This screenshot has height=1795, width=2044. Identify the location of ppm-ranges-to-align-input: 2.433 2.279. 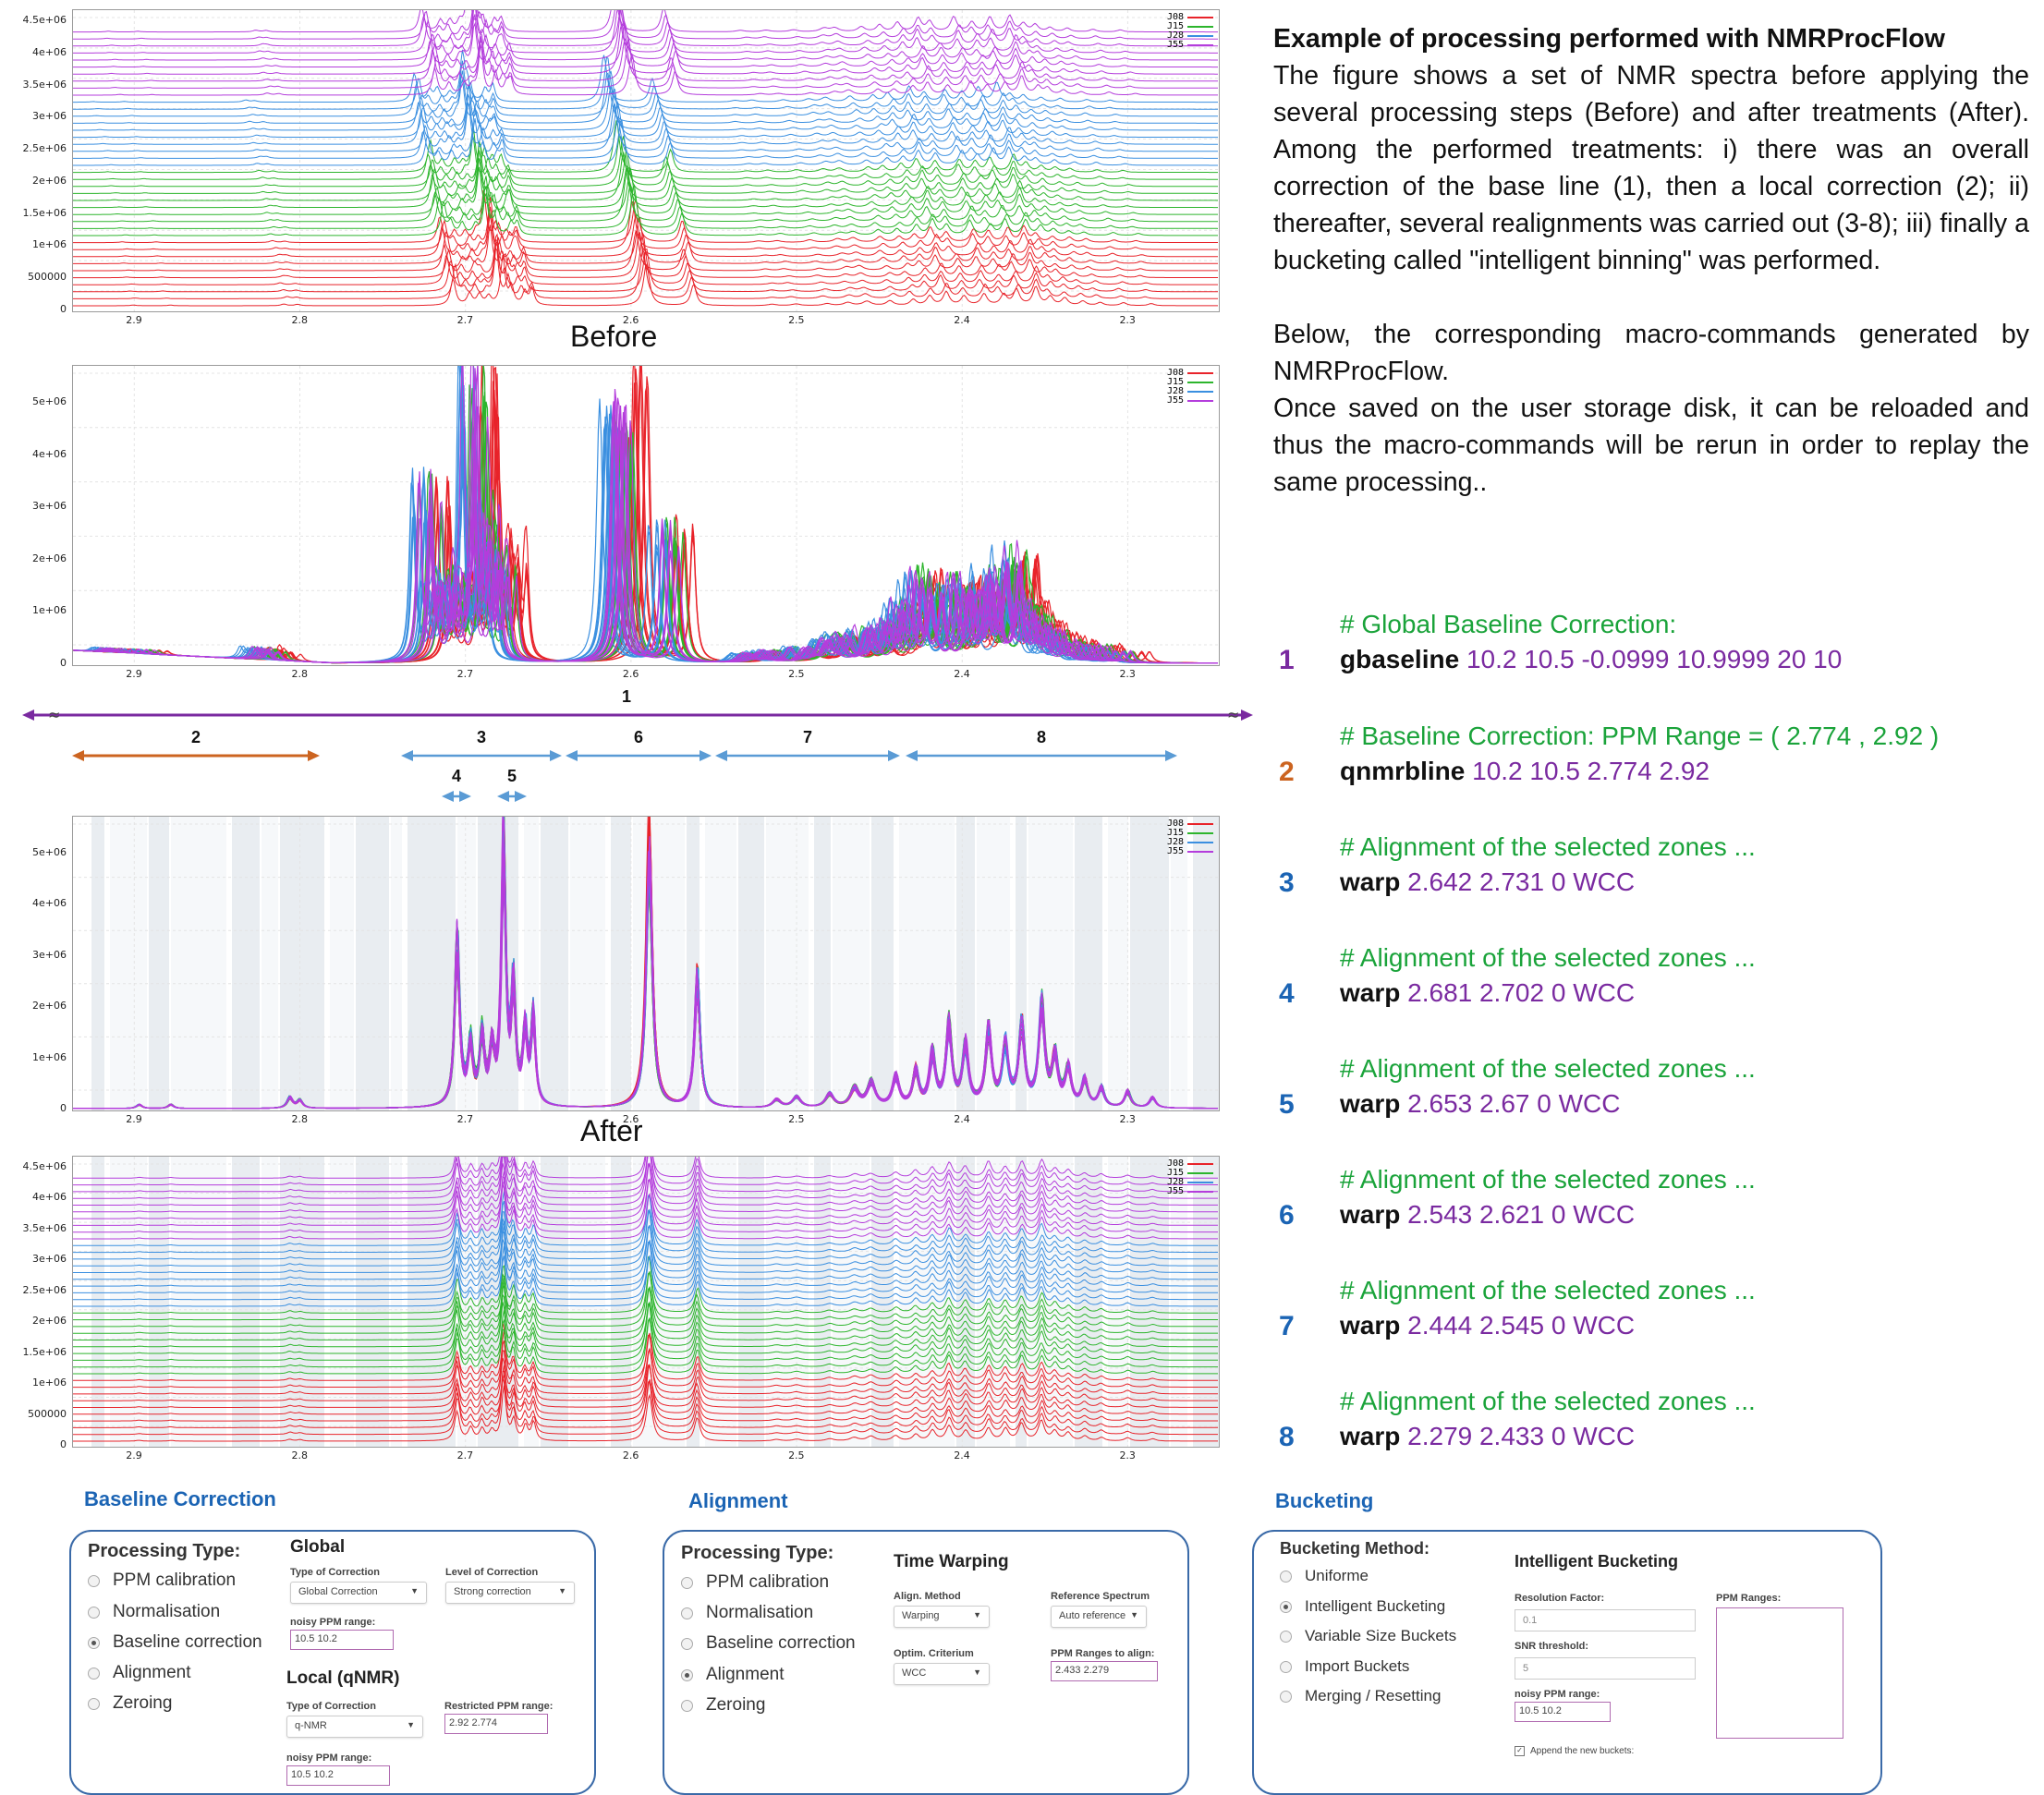
(1104, 1671).